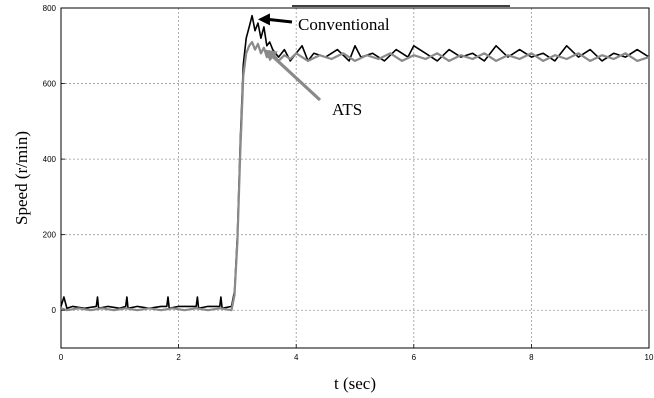 This screenshot has height=398, width=654. I want to click on annotation-label-conventional: Conventional, so click(344, 24).